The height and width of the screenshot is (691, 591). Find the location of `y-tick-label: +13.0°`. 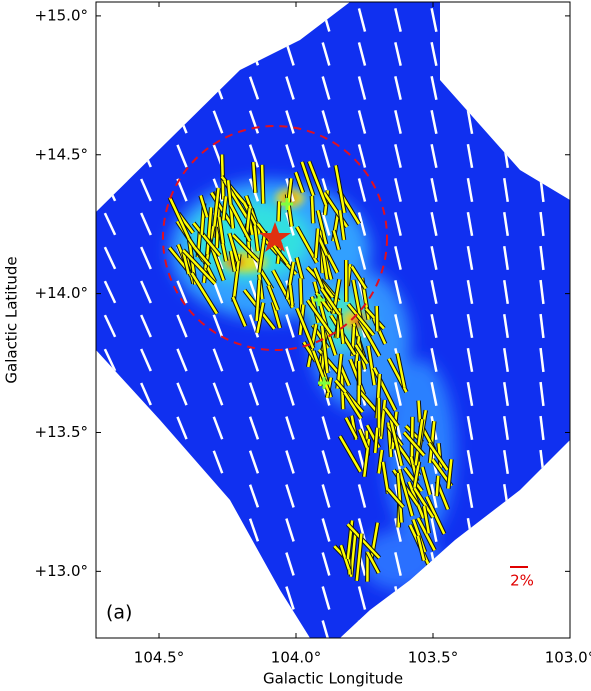

y-tick-label: +13.0° is located at coordinates (61, 571).